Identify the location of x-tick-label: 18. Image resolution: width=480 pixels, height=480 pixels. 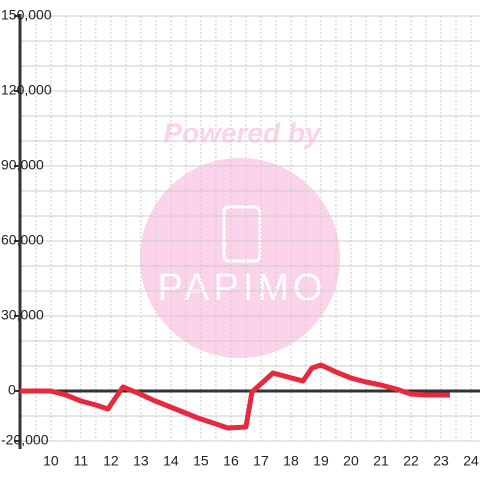
(291, 461).